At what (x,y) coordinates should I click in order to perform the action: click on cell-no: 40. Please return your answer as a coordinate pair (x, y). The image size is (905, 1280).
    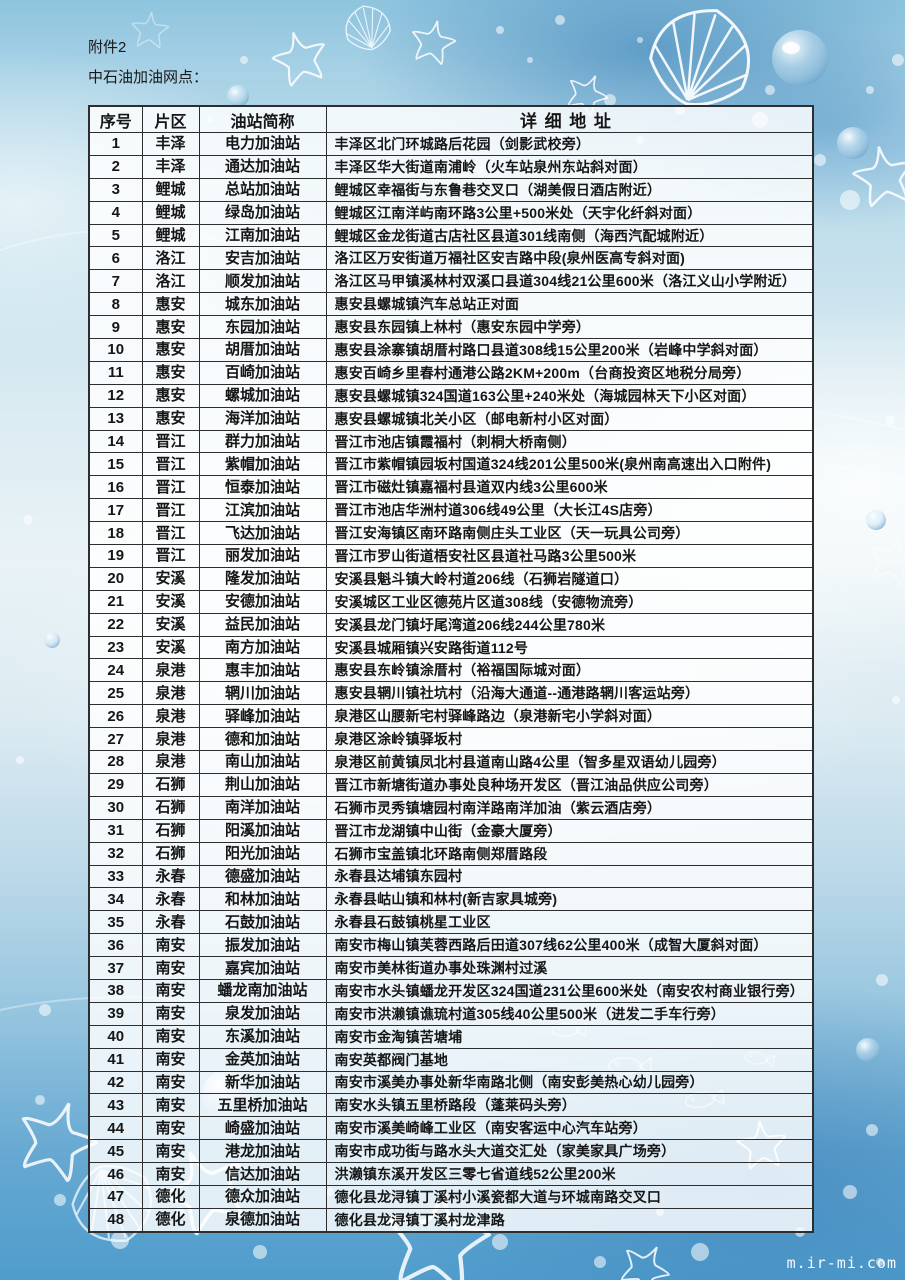
    Looking at the image, I should click on (115, 1036).